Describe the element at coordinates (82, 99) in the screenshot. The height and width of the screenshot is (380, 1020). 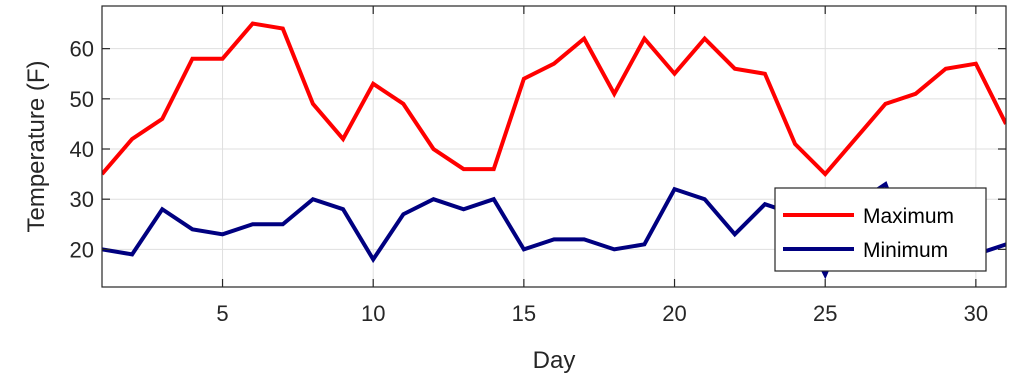
I see `y-tick-label: 50` at that location.